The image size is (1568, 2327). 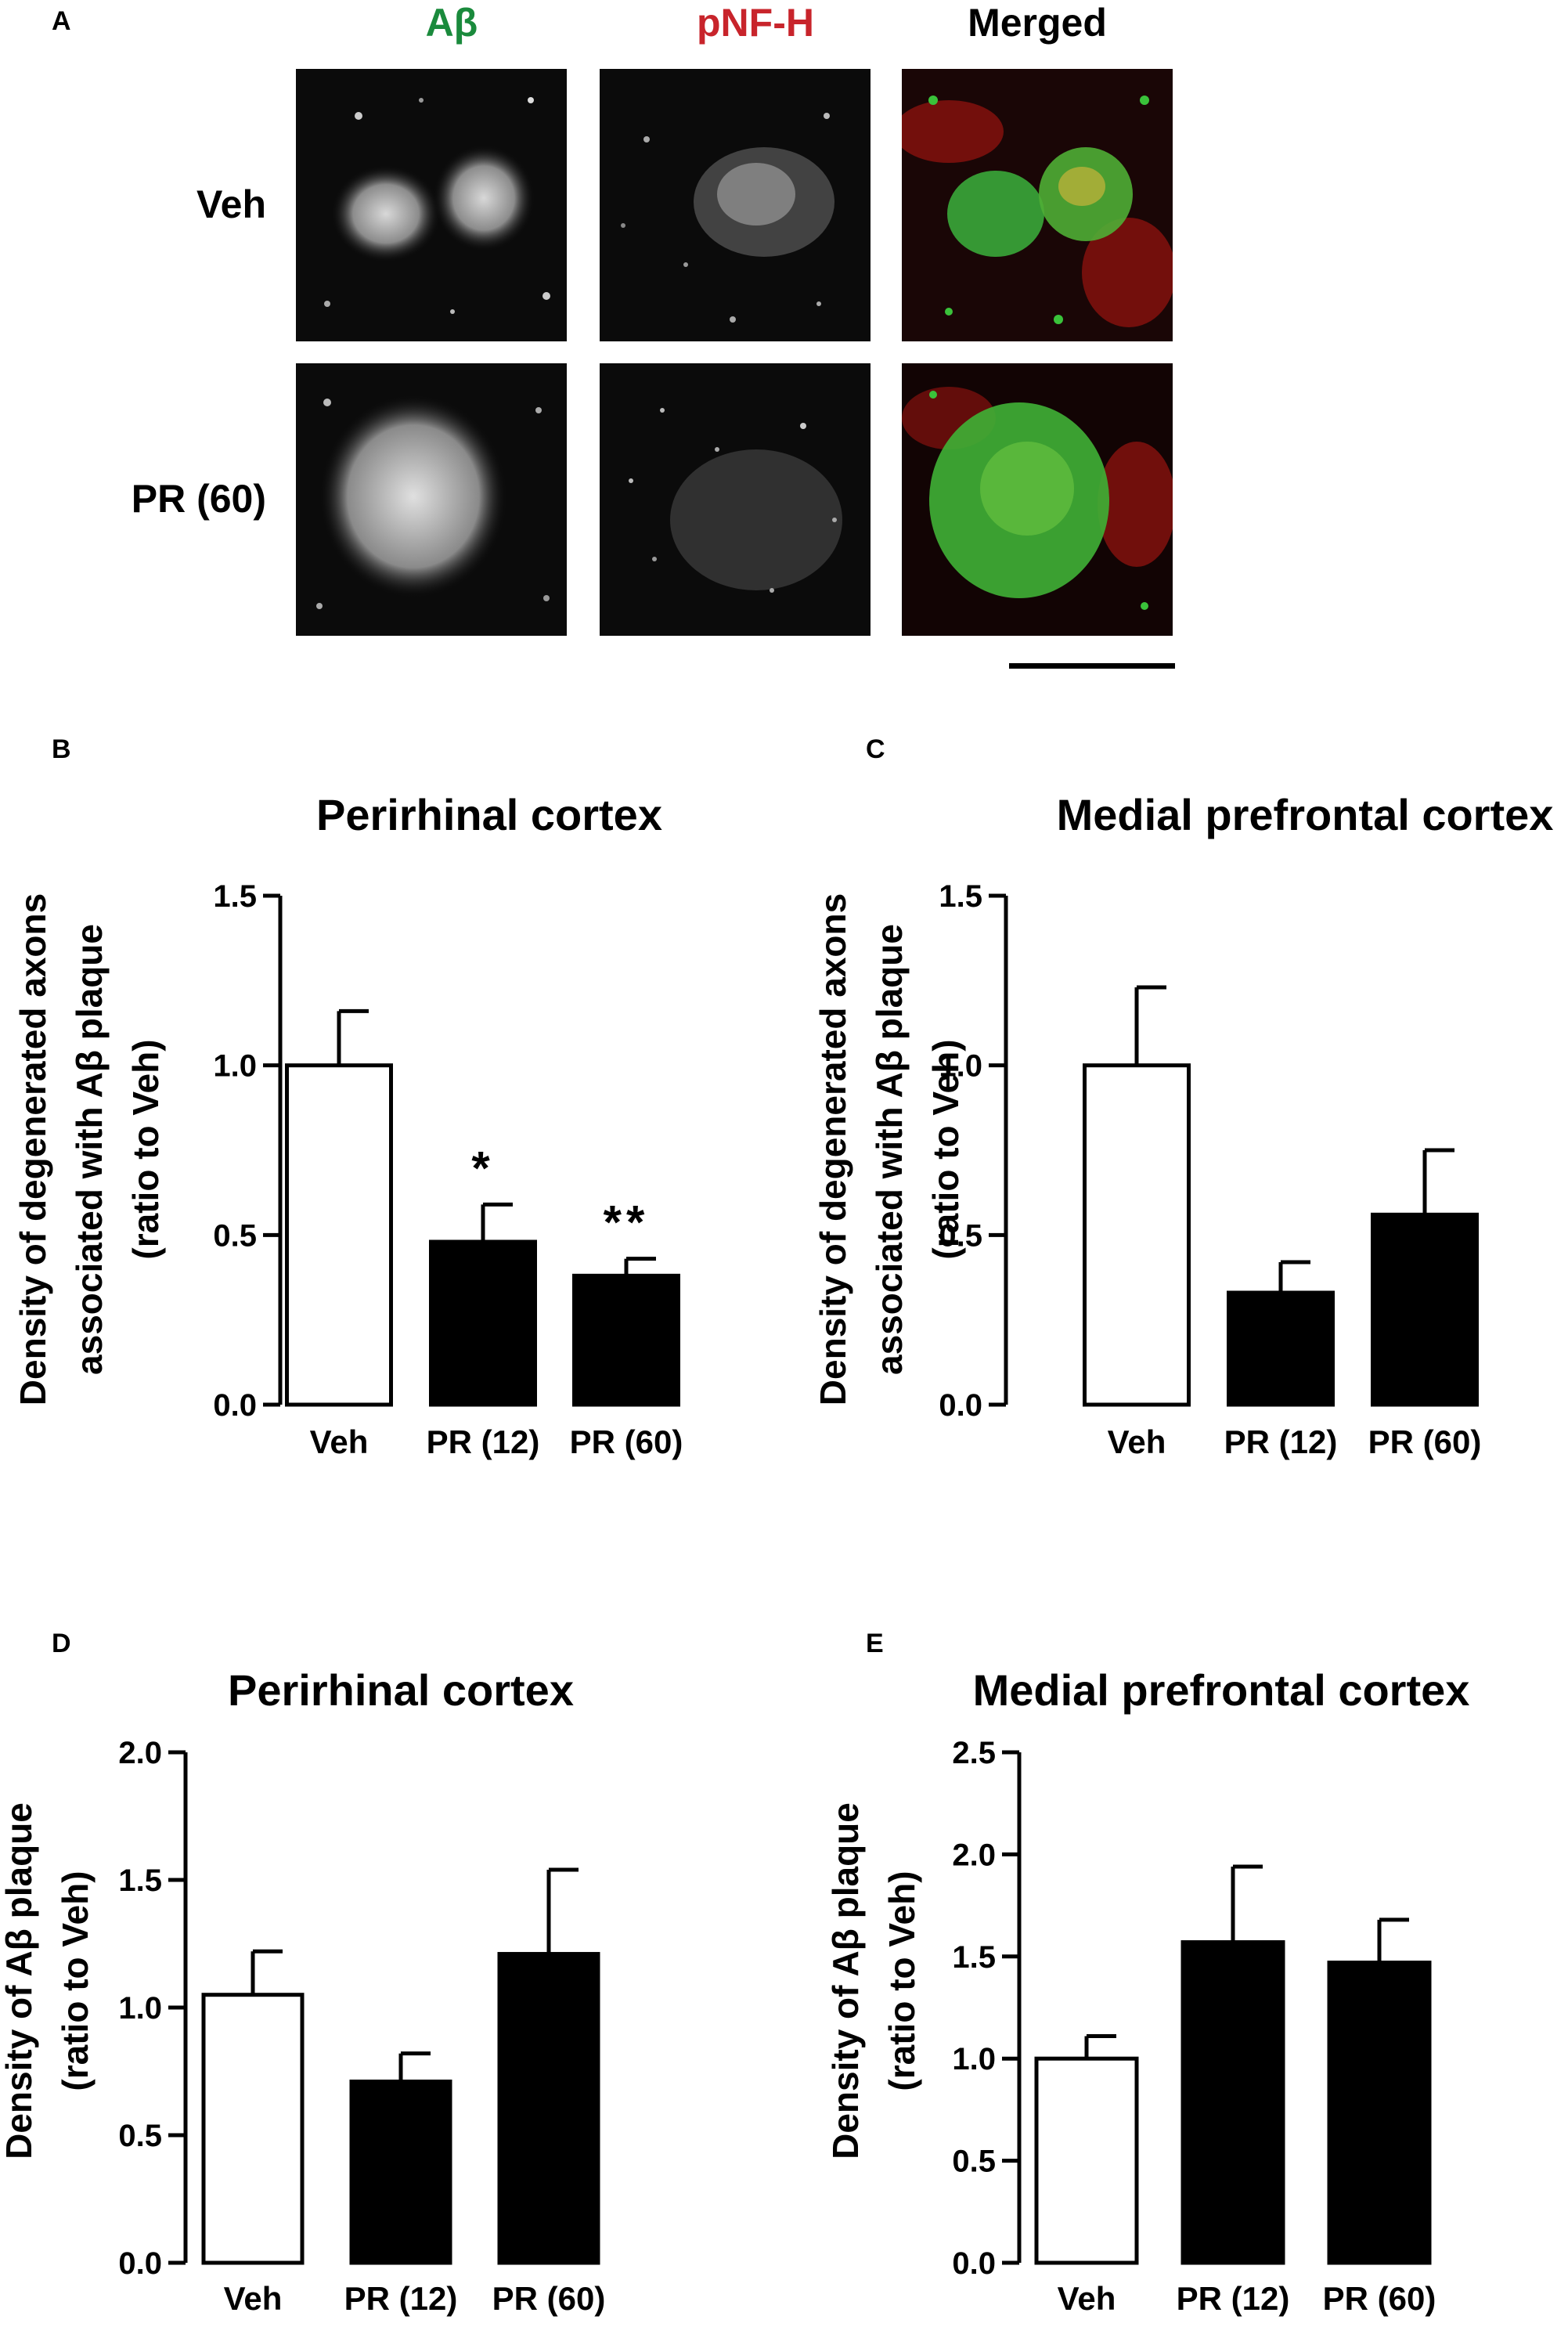 What do you see at coordinates (875, 1644) in the screenshot?
I see `panel-letter: E` at bounding box center [875, 1644].